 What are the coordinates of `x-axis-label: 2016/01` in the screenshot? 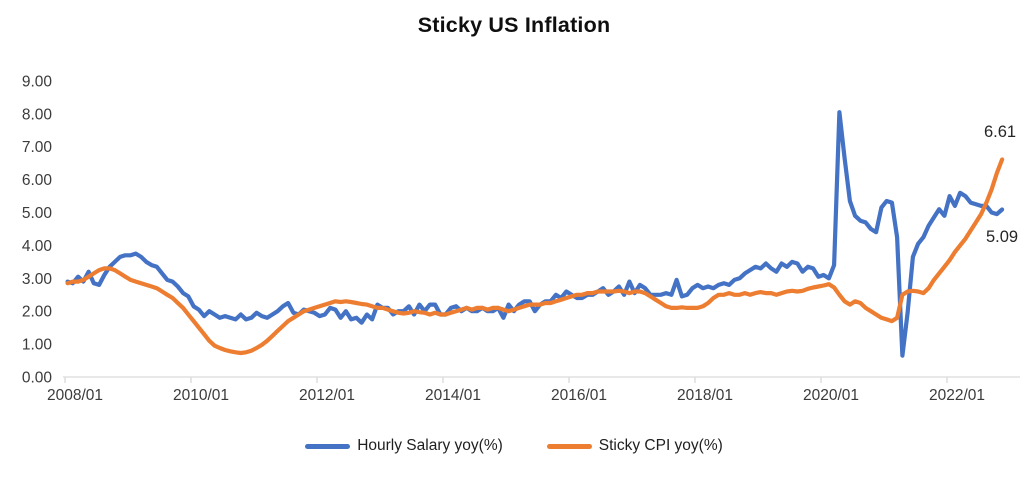 It's located at (579, 395).